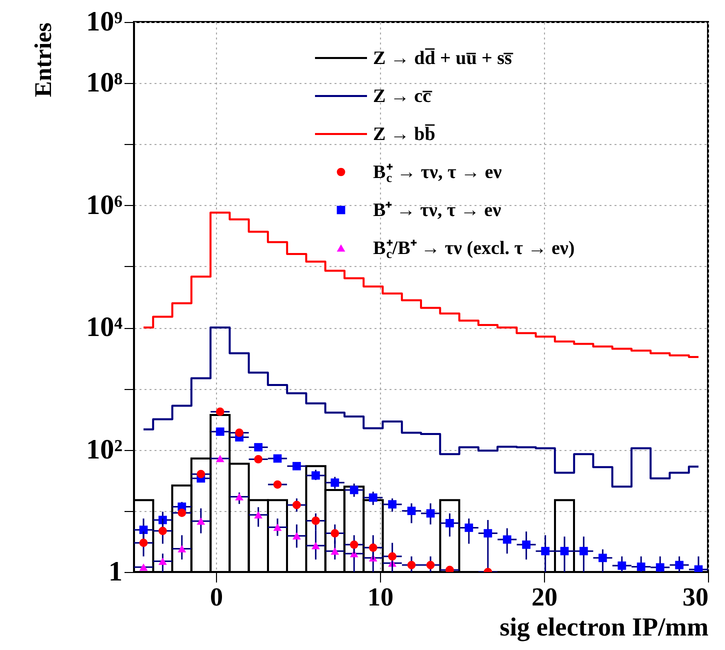 The image size is (725, 650). I want to click on x-axis-title: sig electron IP/mm, so click(604, 627).